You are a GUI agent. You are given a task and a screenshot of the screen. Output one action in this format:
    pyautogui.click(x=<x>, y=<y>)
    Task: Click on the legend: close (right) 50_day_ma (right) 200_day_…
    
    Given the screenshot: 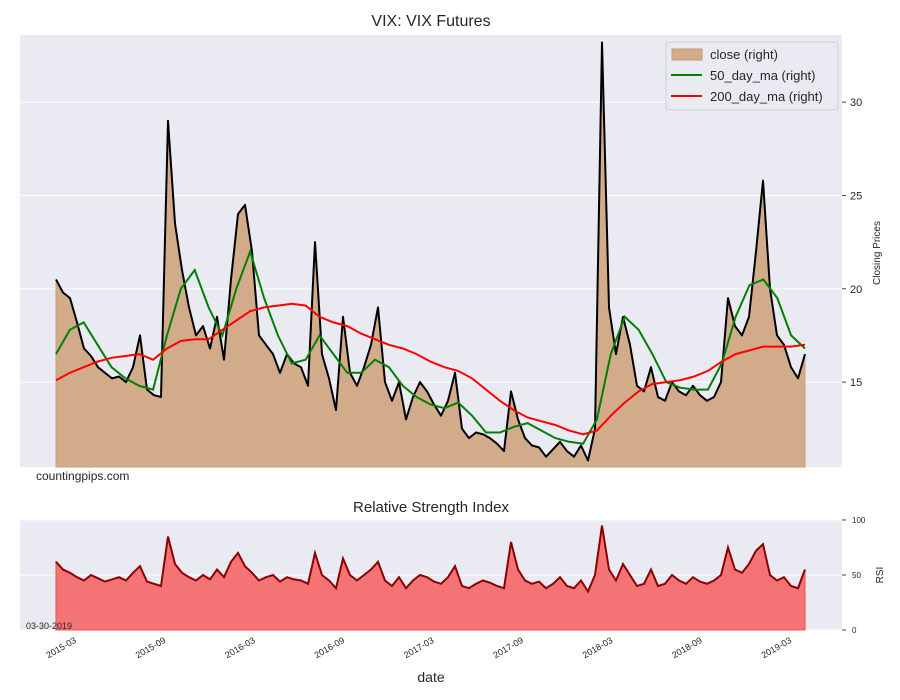 What is the action you would take?
    pyautogui.click(x=752, y=76)
    